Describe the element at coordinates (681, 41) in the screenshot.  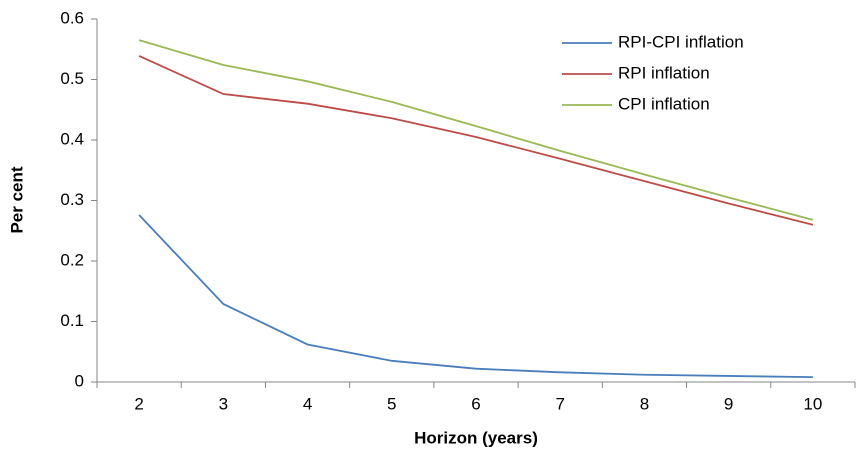
I see `legend-label: RPI-CPI inflation` at that location.